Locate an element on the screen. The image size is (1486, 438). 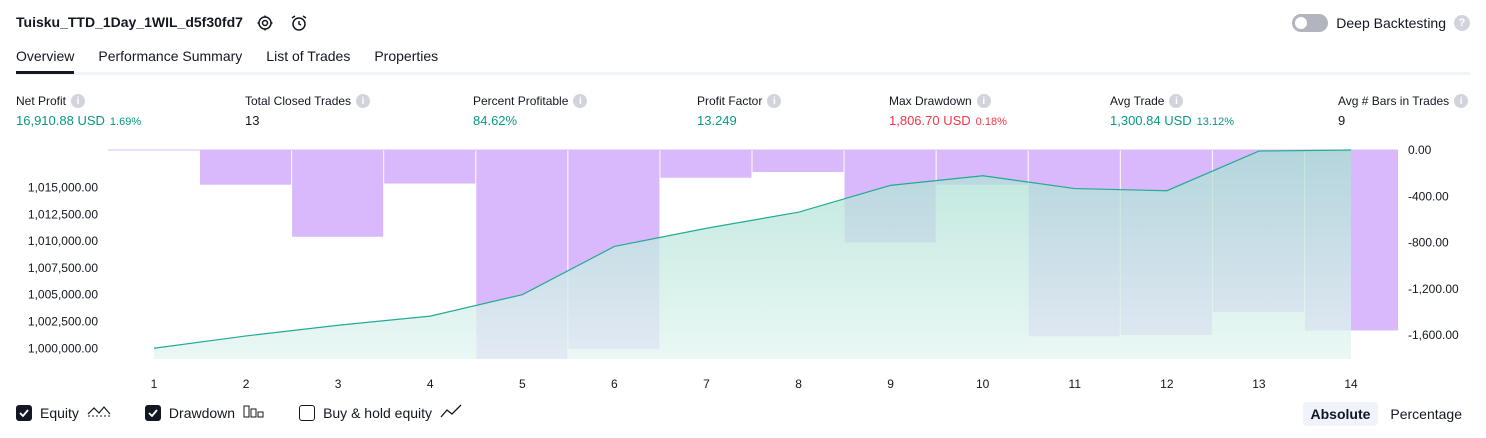
x-axis-tick-label: 1 is located at coordinates (154, 384).